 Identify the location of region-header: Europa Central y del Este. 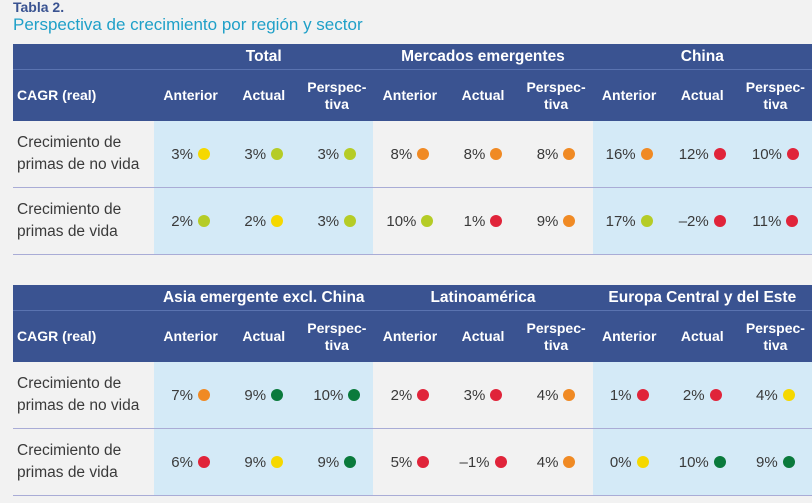
(702, 298).